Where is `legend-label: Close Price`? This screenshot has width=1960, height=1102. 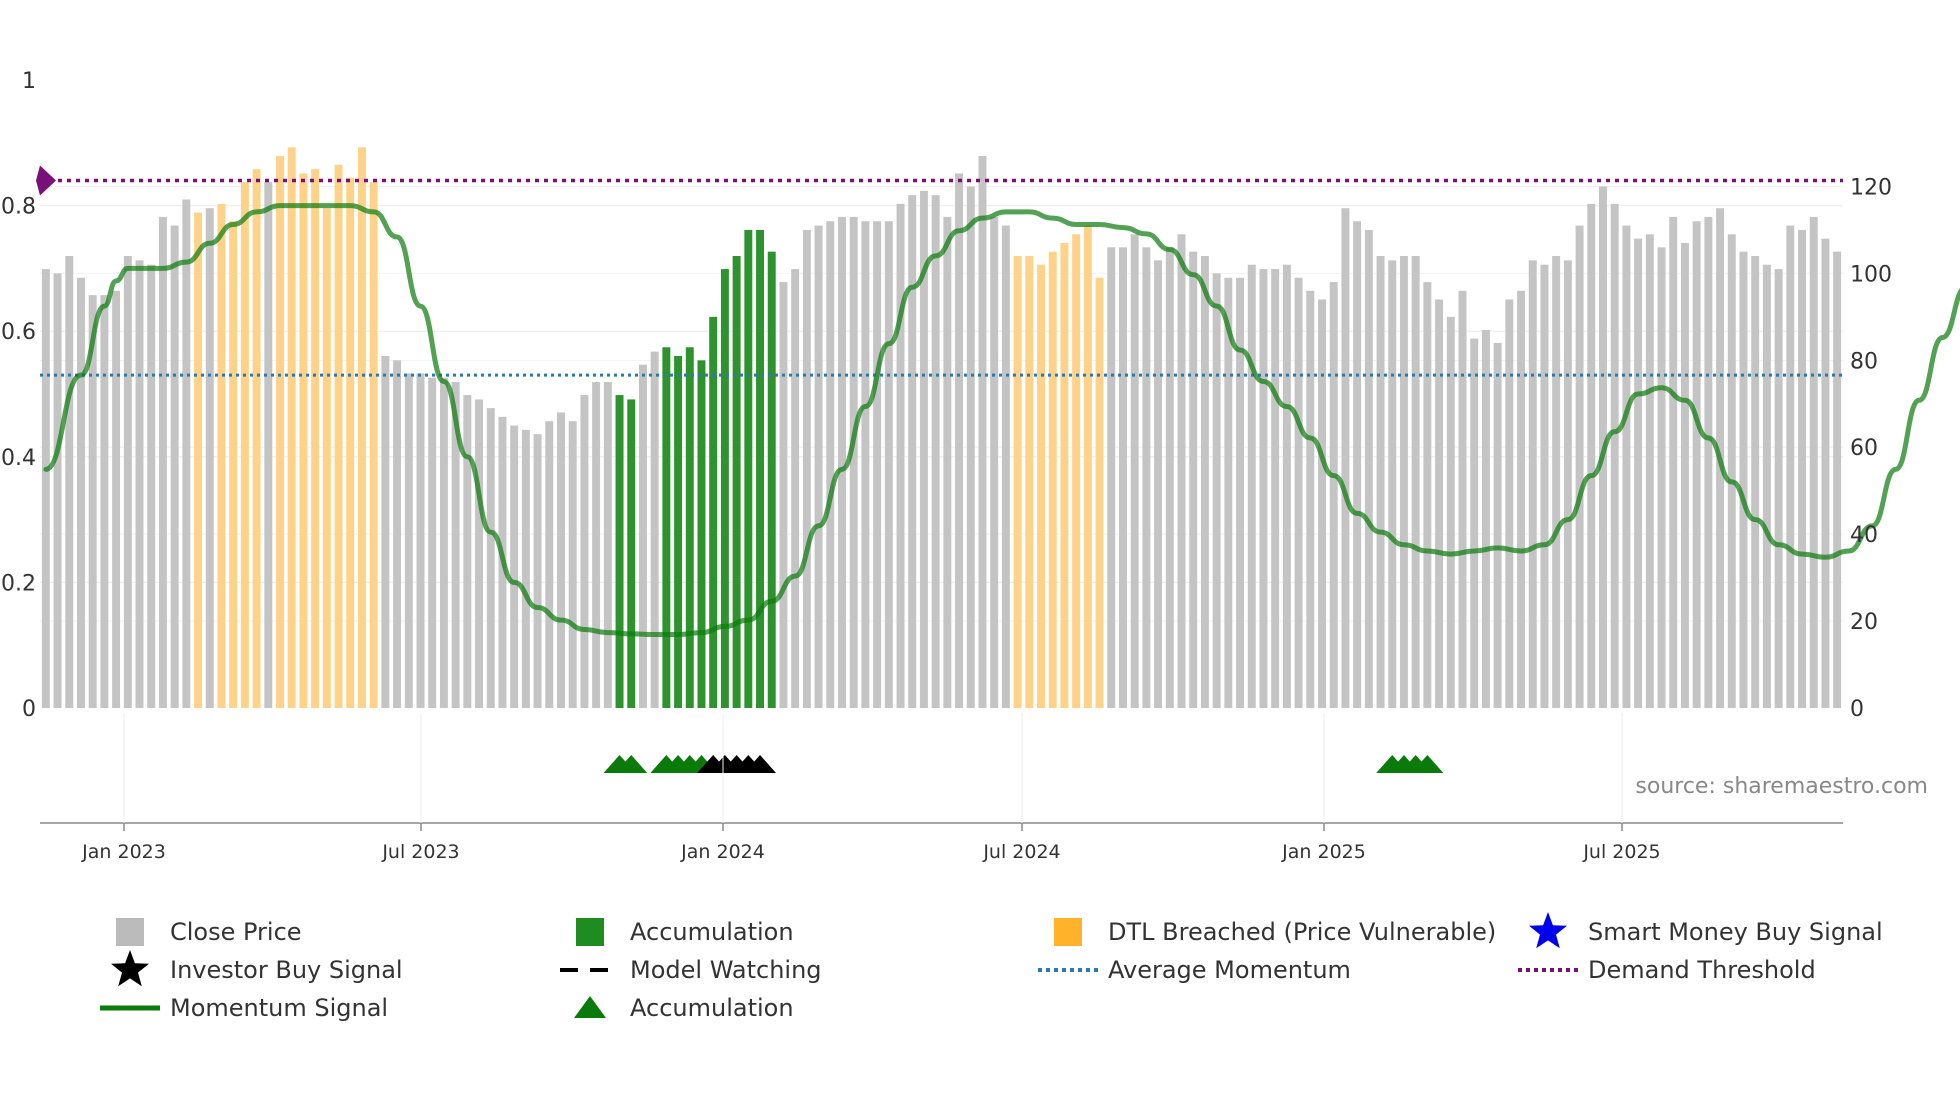
legend-label: Close Price is located at coordinates (236, 932).